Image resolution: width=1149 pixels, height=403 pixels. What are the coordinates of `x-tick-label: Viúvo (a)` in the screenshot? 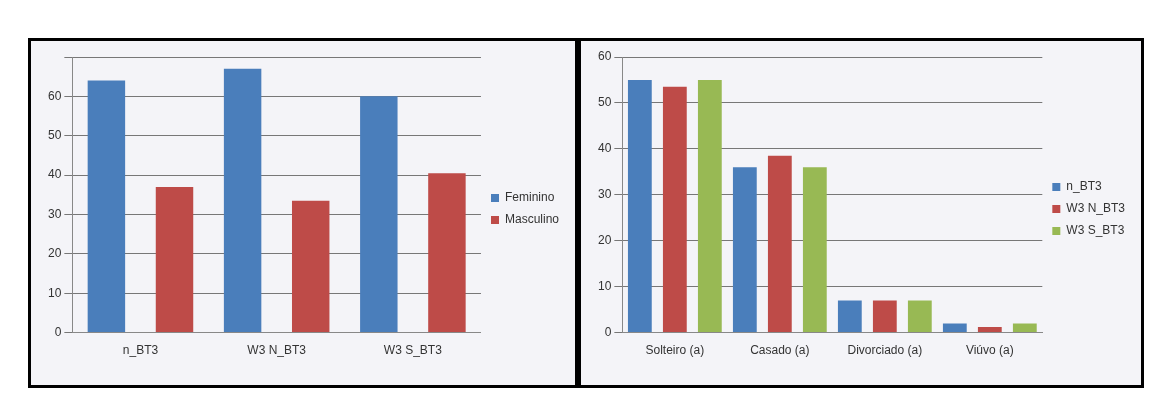 It's located at (989, 350).